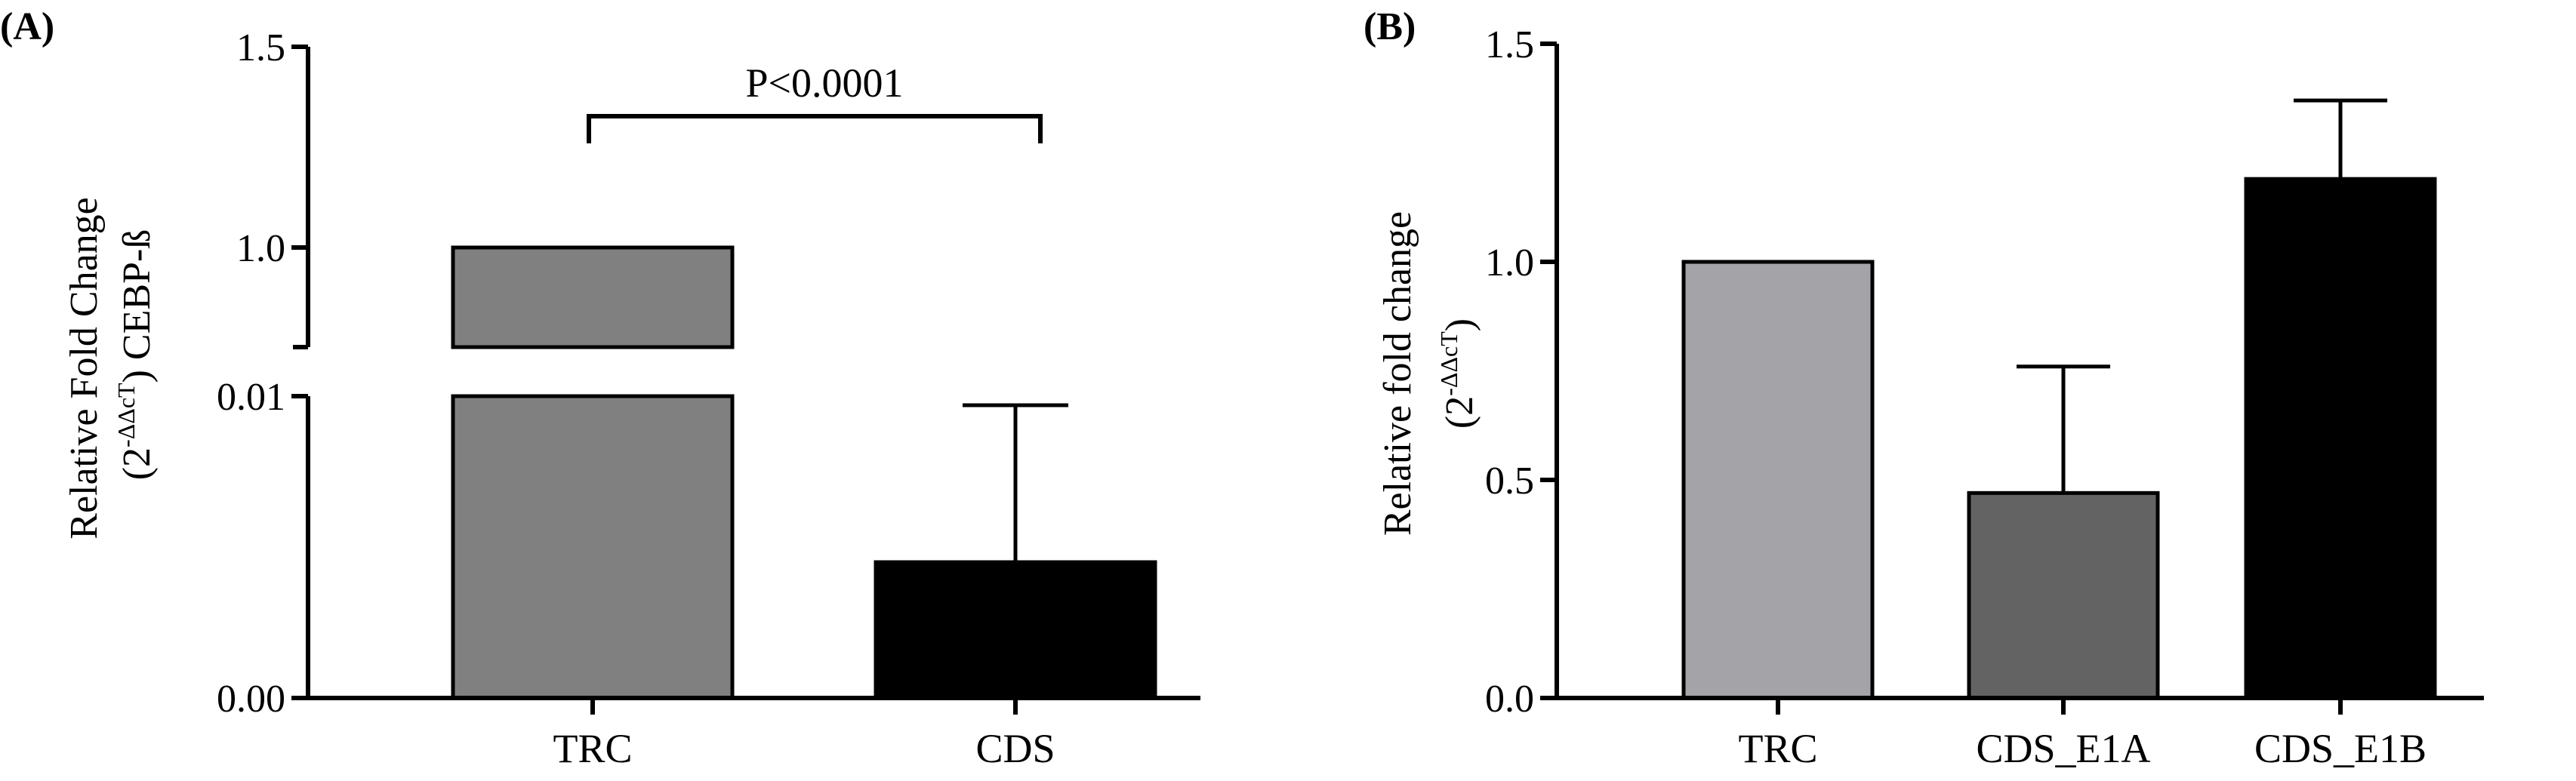 The width and height of the screenshot is (2576, 781). What do you see at coordinates (2340, 438) in the screenshot?
I see `bar-cds-e1b` at bounding box center [2340, 438].